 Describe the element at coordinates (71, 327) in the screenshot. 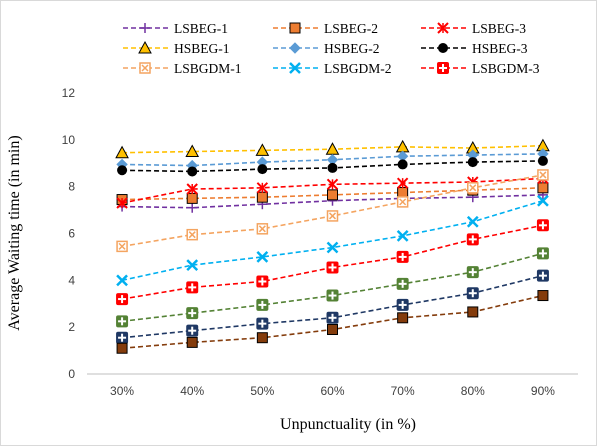

I see `y-tick-label: 2` at that location.